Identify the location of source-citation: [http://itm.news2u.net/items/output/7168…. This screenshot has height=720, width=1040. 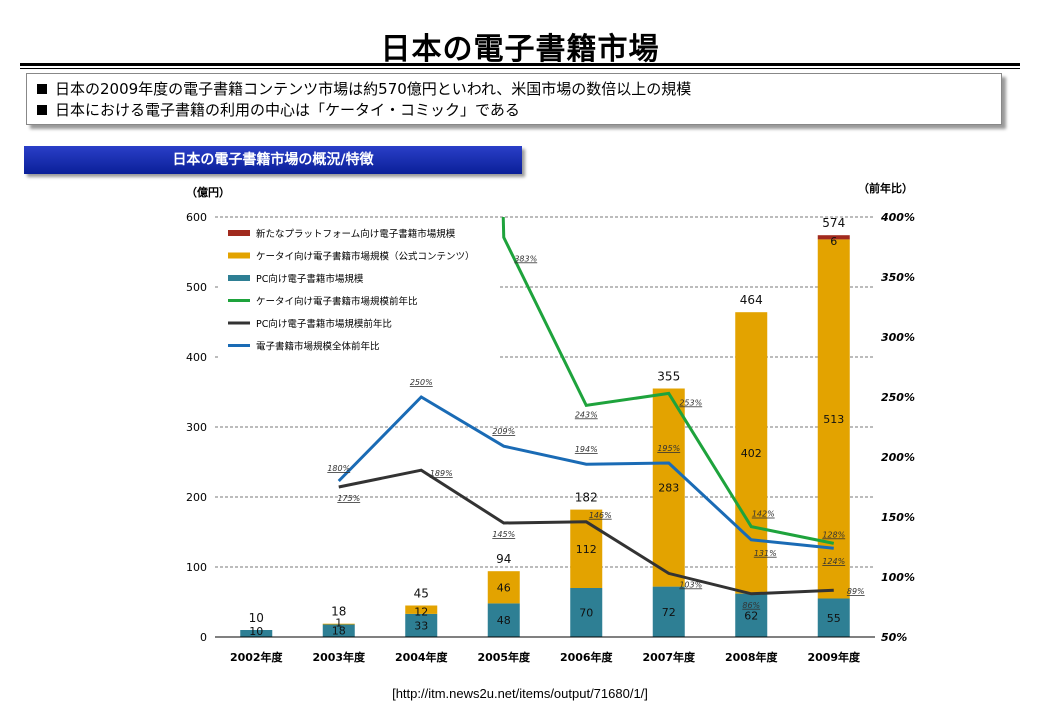
(520, 693).